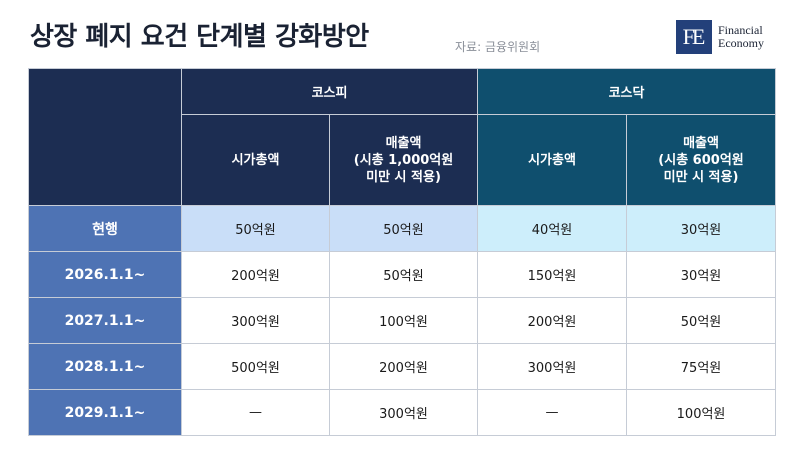  What do you see at coordinates (255, 366) in the screenshot?
I see `table-cell: 500억원` at bounding box center [255, 366].